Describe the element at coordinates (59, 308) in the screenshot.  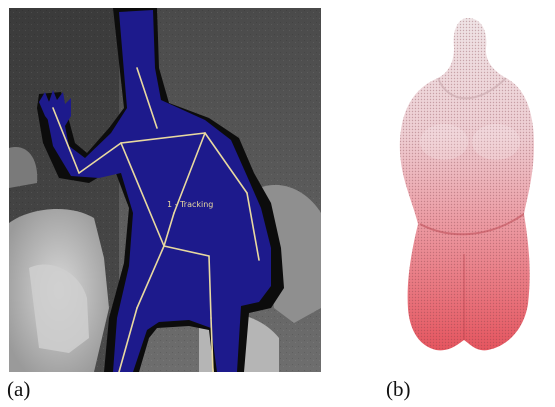
I see `chair-shape-bottom` at that location.